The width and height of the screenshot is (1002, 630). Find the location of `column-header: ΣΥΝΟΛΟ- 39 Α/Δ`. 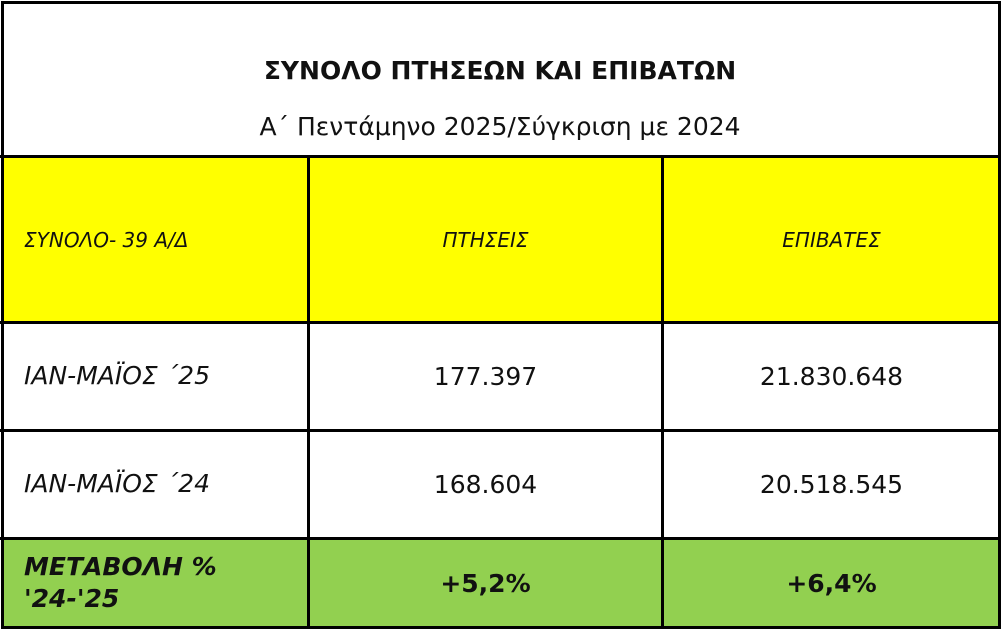

column-header: ΣΥΝΟΛΟ- 39 Α/Δ is located at coordinates (106, 239).